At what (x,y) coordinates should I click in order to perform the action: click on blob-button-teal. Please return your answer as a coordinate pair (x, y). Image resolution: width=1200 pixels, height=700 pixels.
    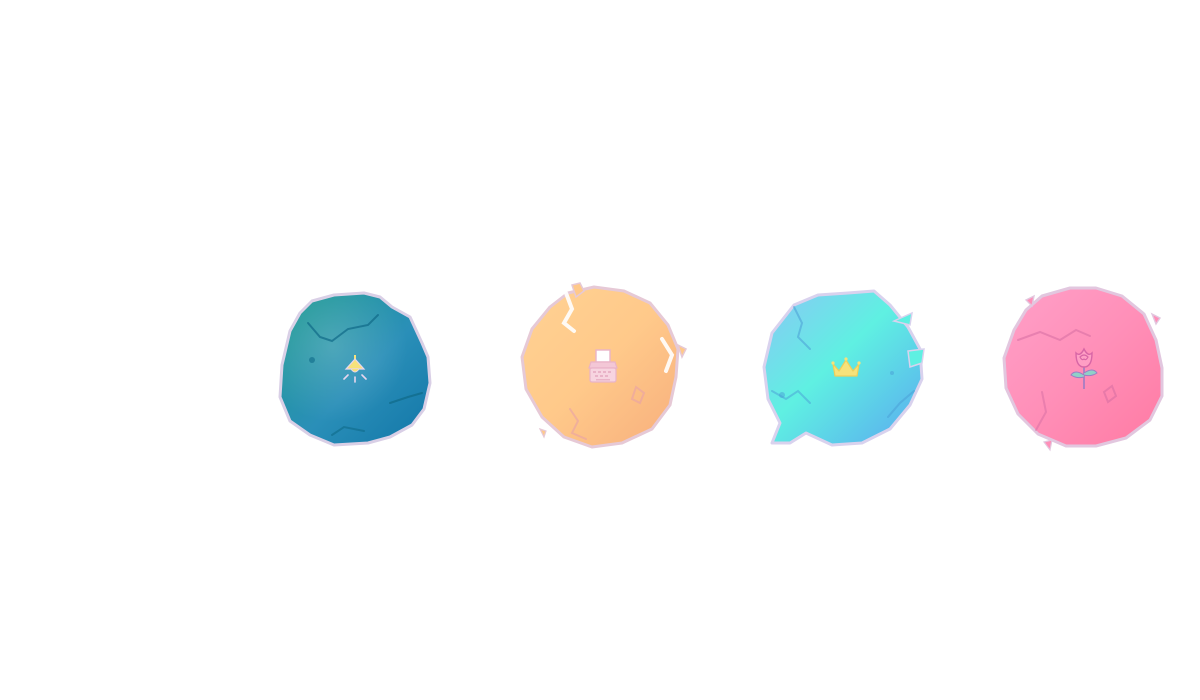
    Looking at the image, I should click on (355, 369).